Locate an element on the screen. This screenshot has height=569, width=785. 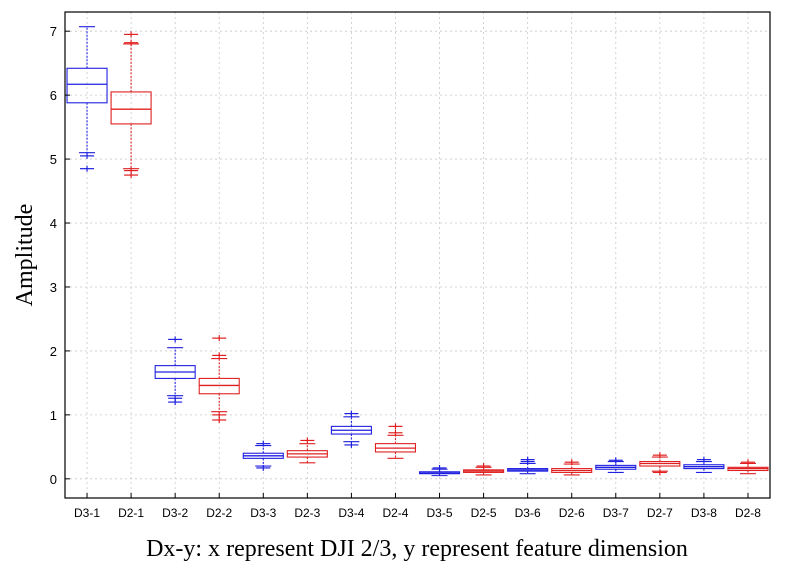
x-tick-label: D2-3 is located at coordinates (307, 513).